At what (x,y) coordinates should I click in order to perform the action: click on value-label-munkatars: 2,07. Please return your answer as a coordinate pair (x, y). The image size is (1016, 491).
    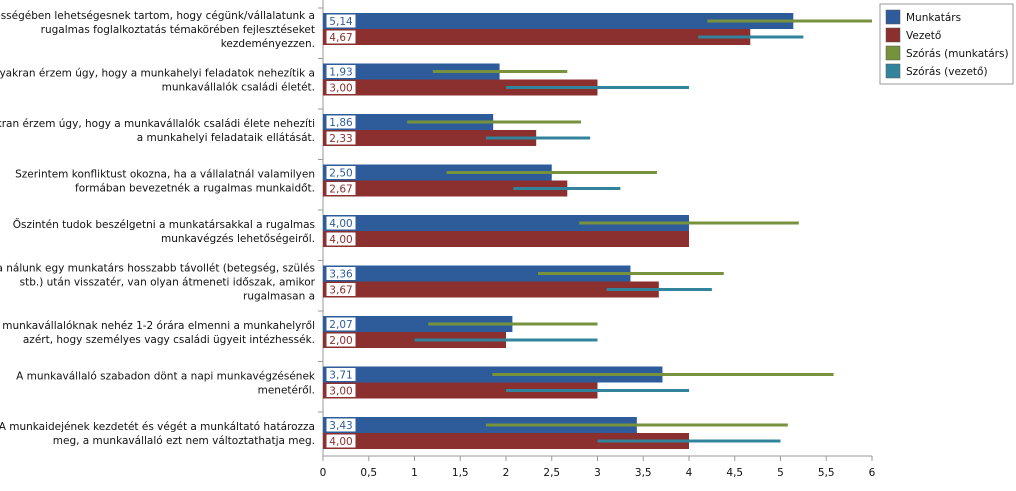
    Looking at the image, I should click on (340, 325).